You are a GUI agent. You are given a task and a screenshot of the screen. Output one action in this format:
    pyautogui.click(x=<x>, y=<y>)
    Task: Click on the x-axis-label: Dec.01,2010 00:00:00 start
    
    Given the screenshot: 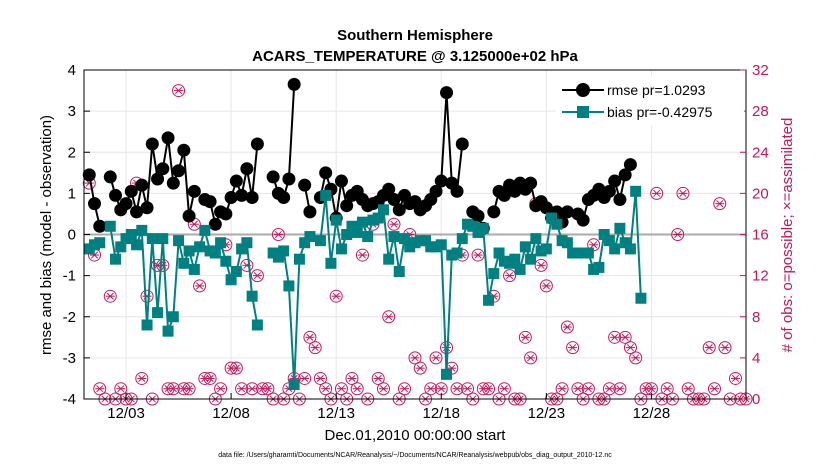 What is the action you would take?
    pyautogui.click(x=416, y=435)
    